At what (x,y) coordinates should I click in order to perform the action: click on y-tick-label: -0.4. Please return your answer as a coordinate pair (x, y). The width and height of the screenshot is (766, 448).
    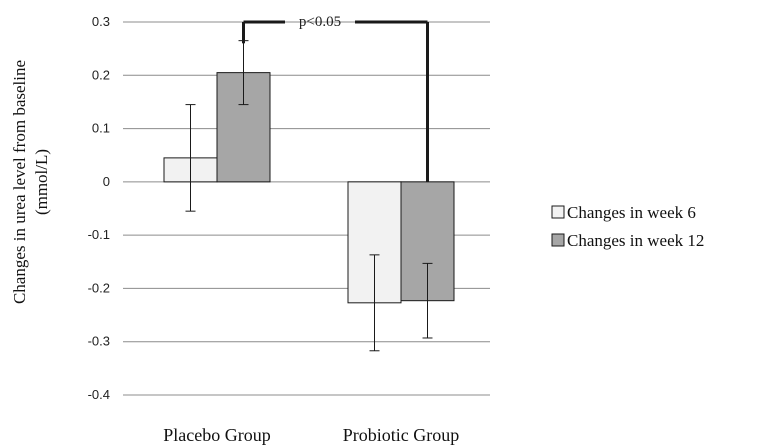
    Looking at the image, I should click on (99, 394).